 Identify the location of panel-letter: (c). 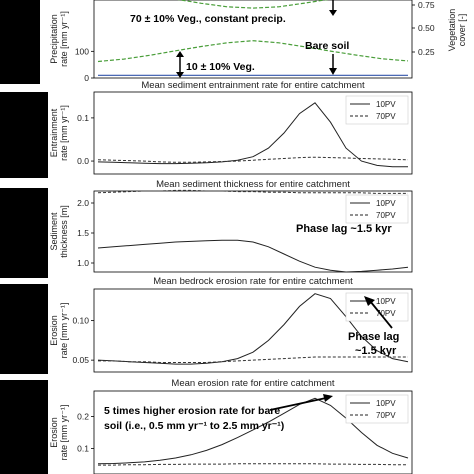
(14, 225).